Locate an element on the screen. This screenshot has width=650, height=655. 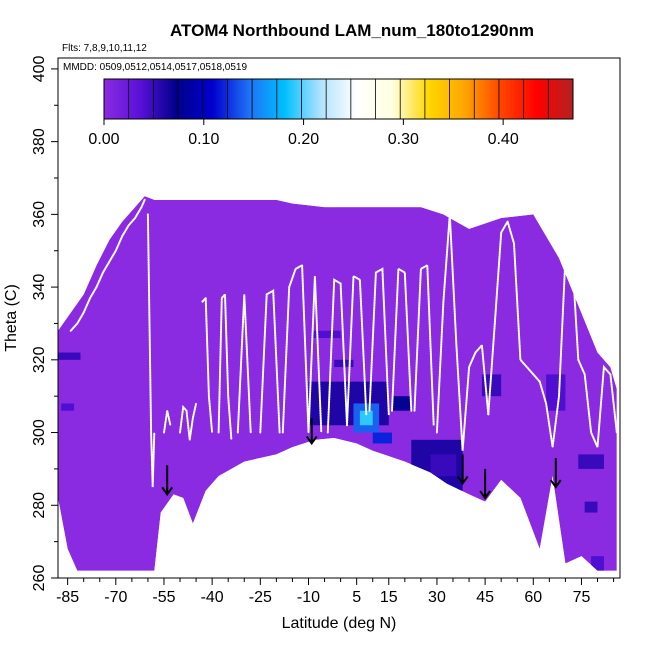
y-tick-label: 320 is located at coordinates (39, 359).